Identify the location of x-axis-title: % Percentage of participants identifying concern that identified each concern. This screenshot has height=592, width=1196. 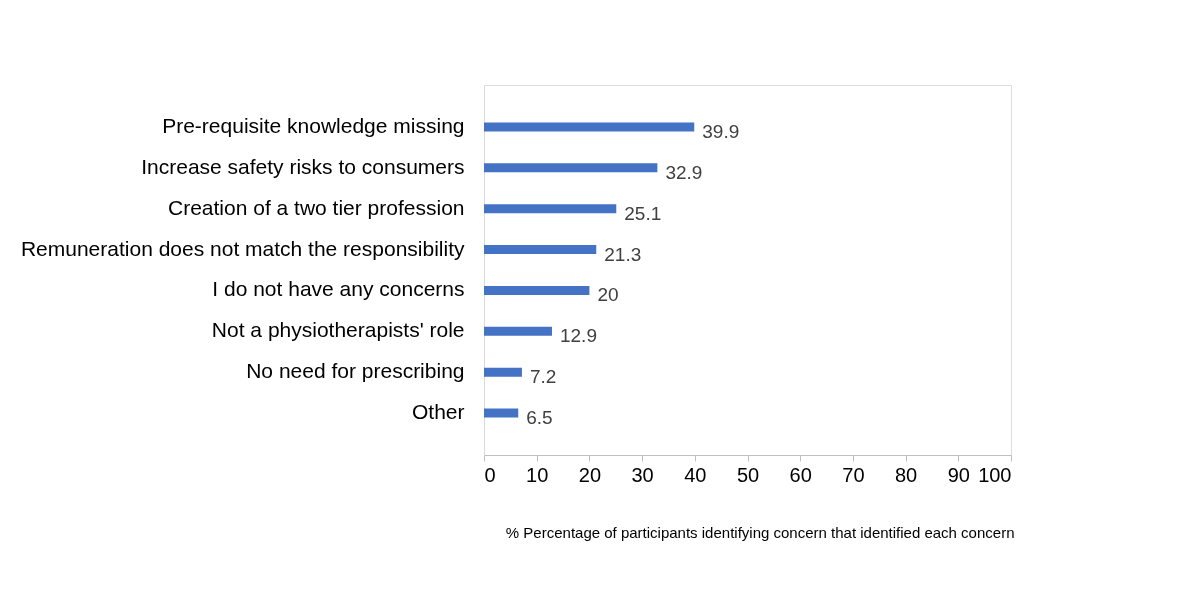
(760, 532).